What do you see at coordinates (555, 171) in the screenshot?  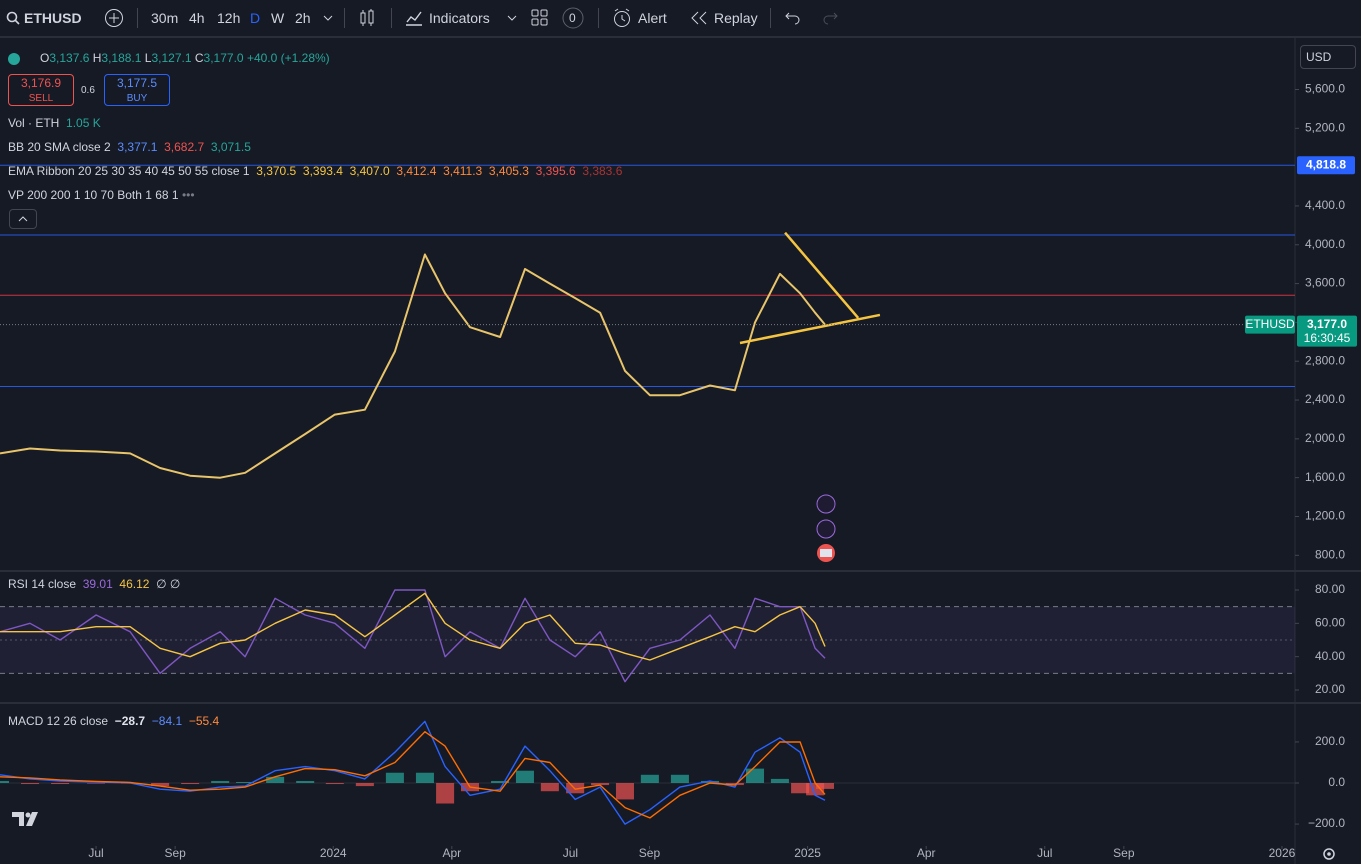 I see `indicator-value: 3,395.6` at bounding box center [555, 171].